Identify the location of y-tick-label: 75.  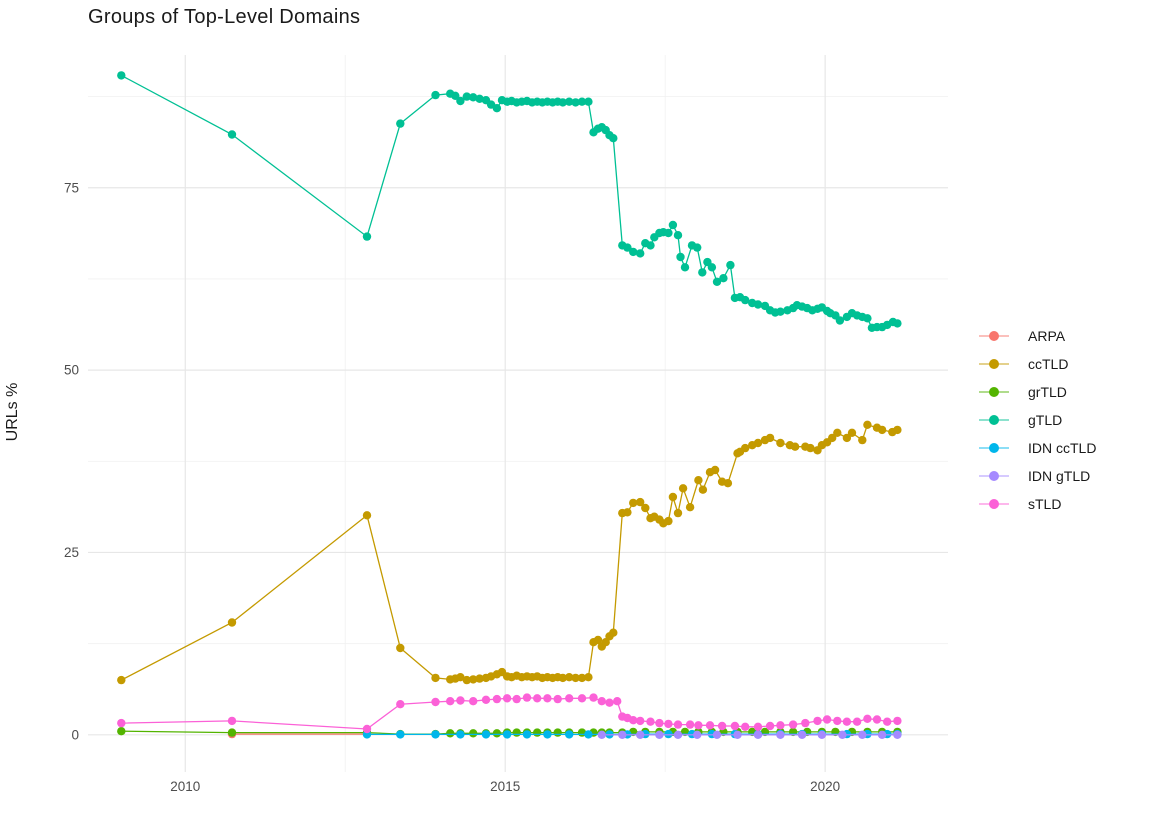
(71, 187).